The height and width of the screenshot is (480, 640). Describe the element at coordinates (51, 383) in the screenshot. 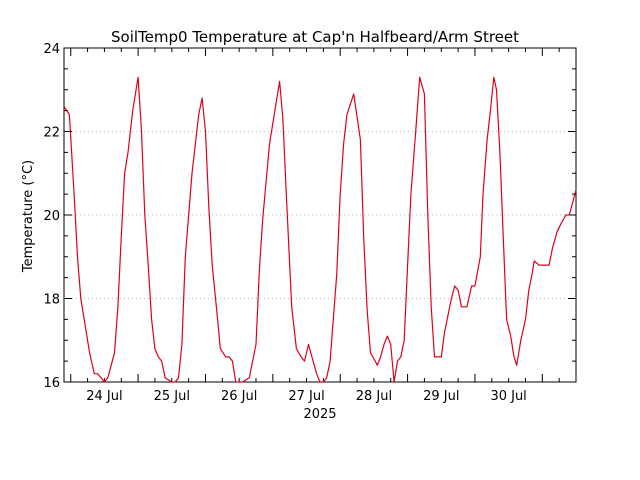

I see `y-tick-label: 16` at that location.